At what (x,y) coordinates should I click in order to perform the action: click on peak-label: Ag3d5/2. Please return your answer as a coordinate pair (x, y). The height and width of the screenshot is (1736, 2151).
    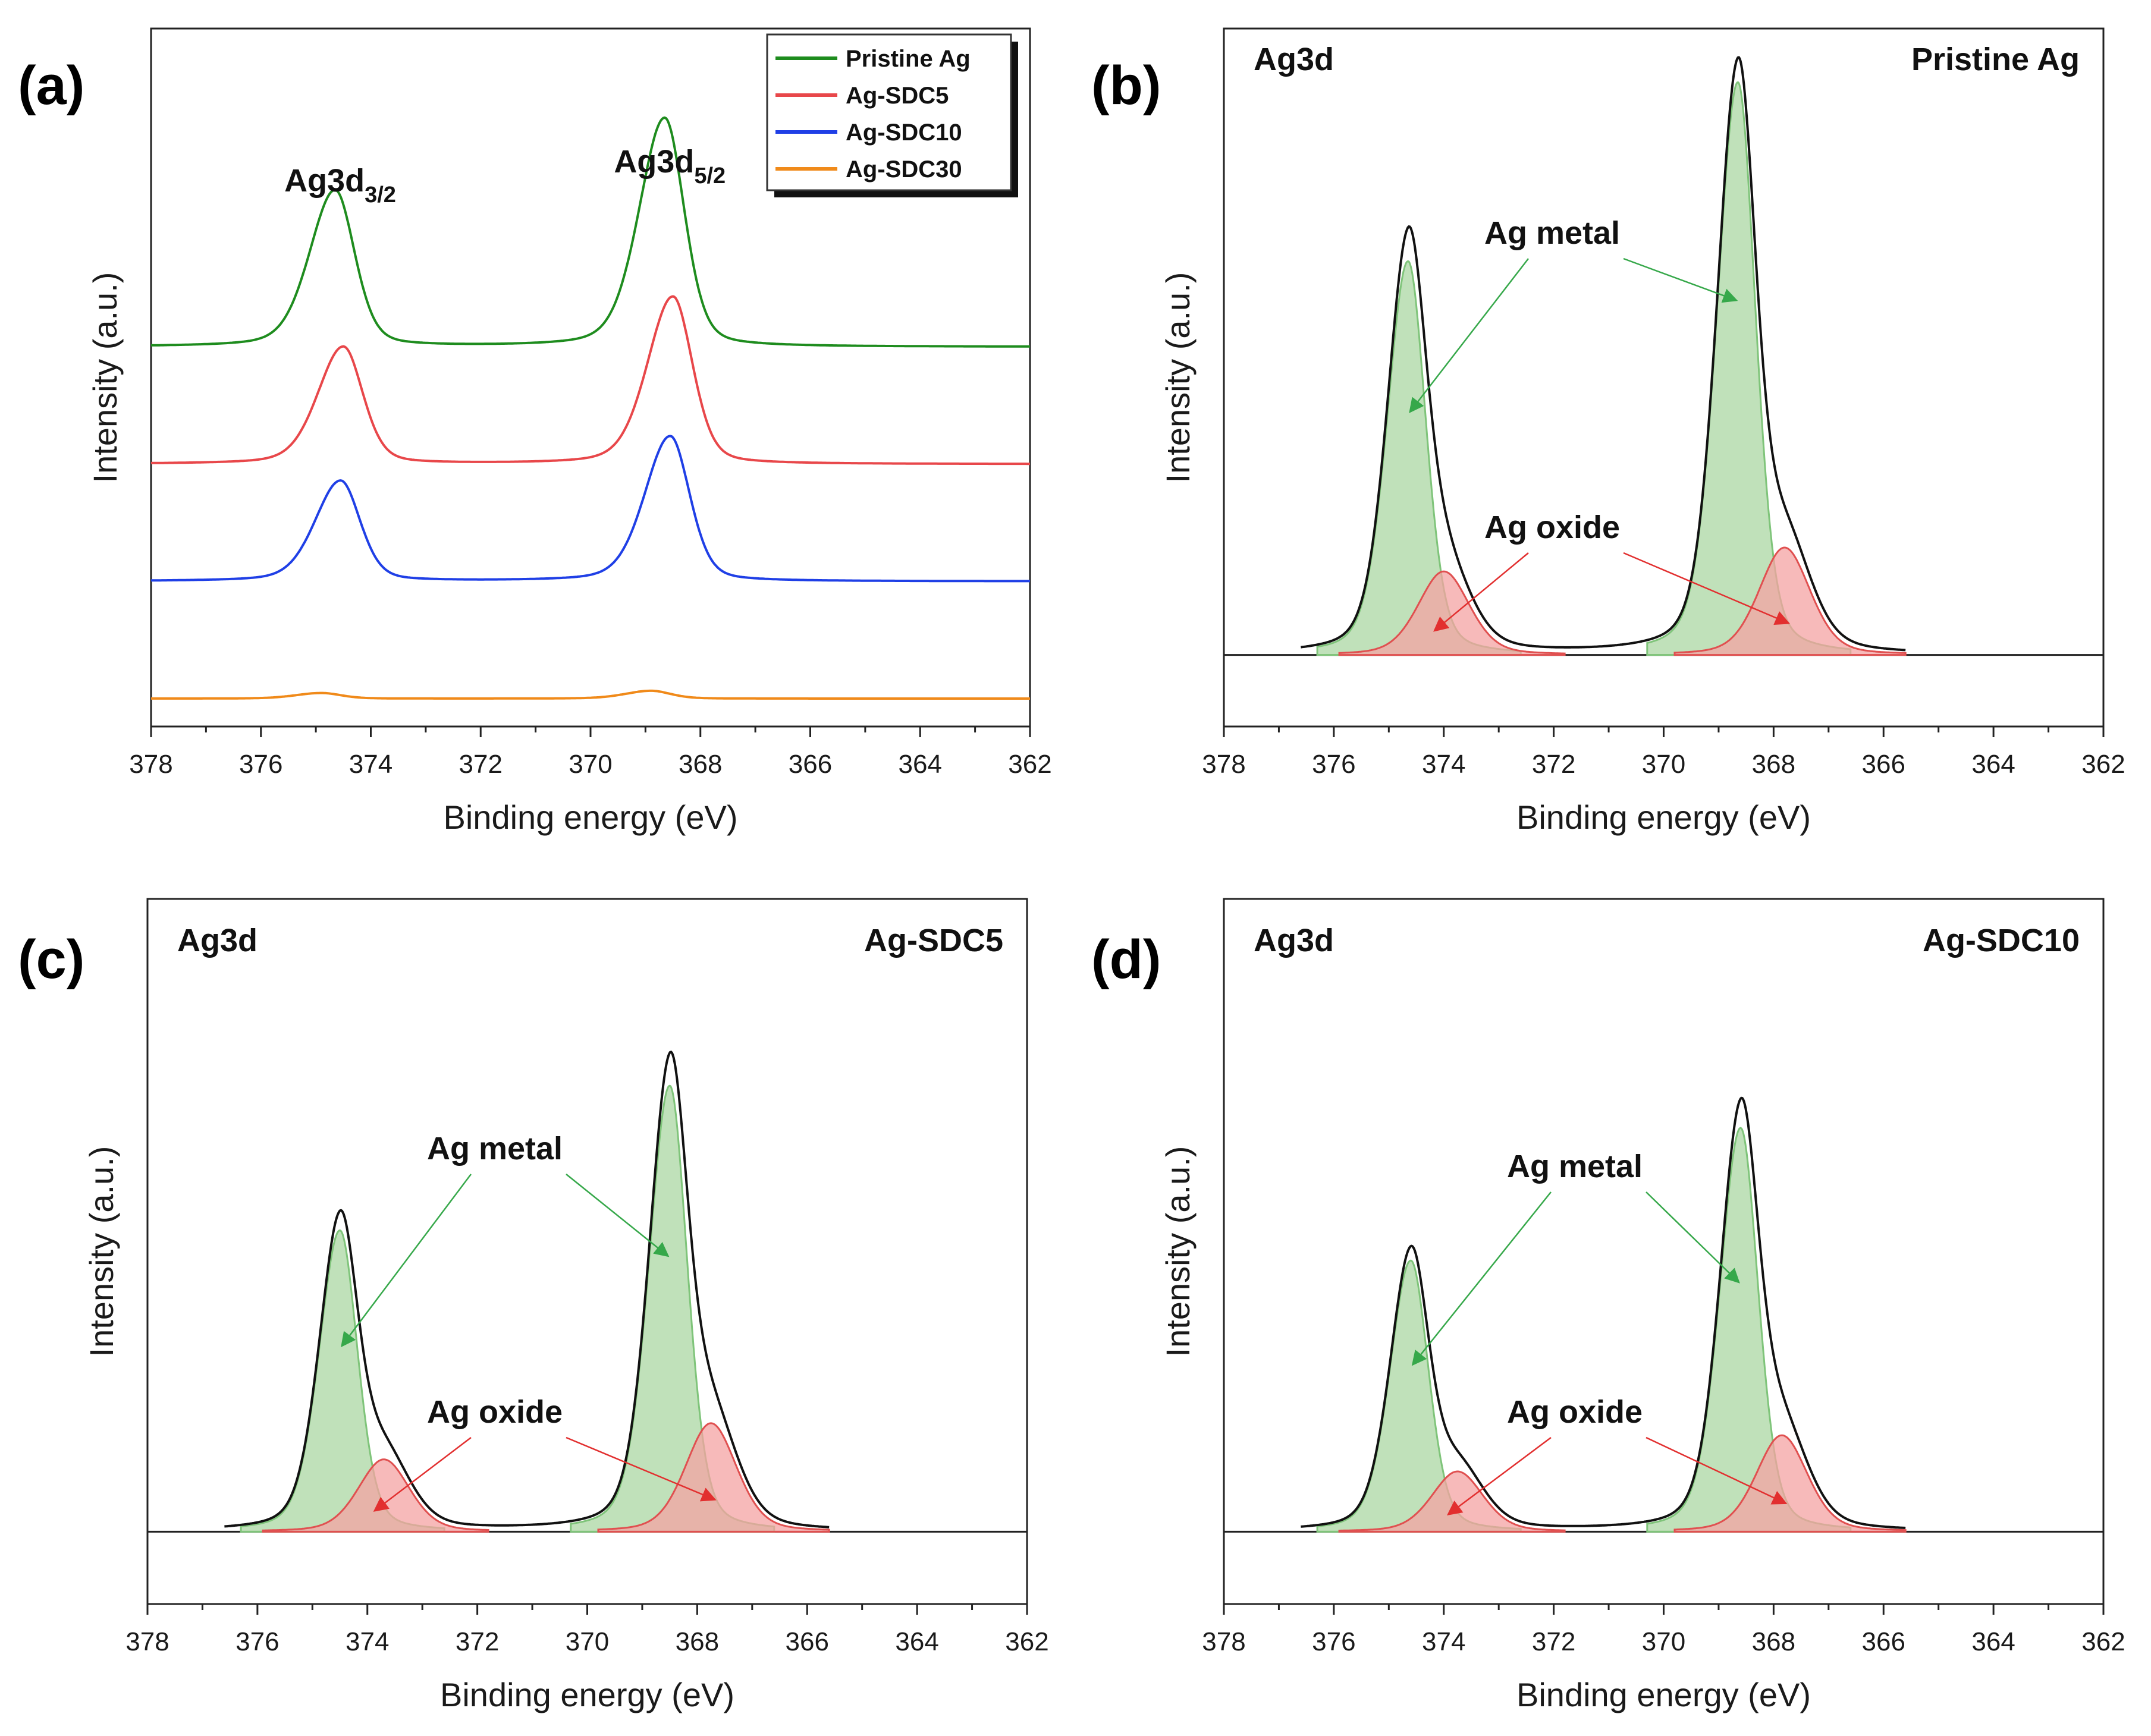
    Looking at the image, I should click on (670, 166).